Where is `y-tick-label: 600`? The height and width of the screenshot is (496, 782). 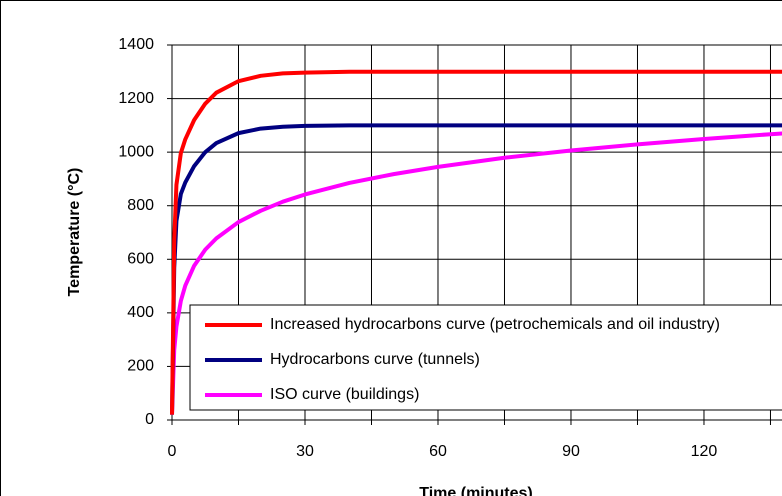 y-tick-label: 600 is located at coordinates (140, 259).